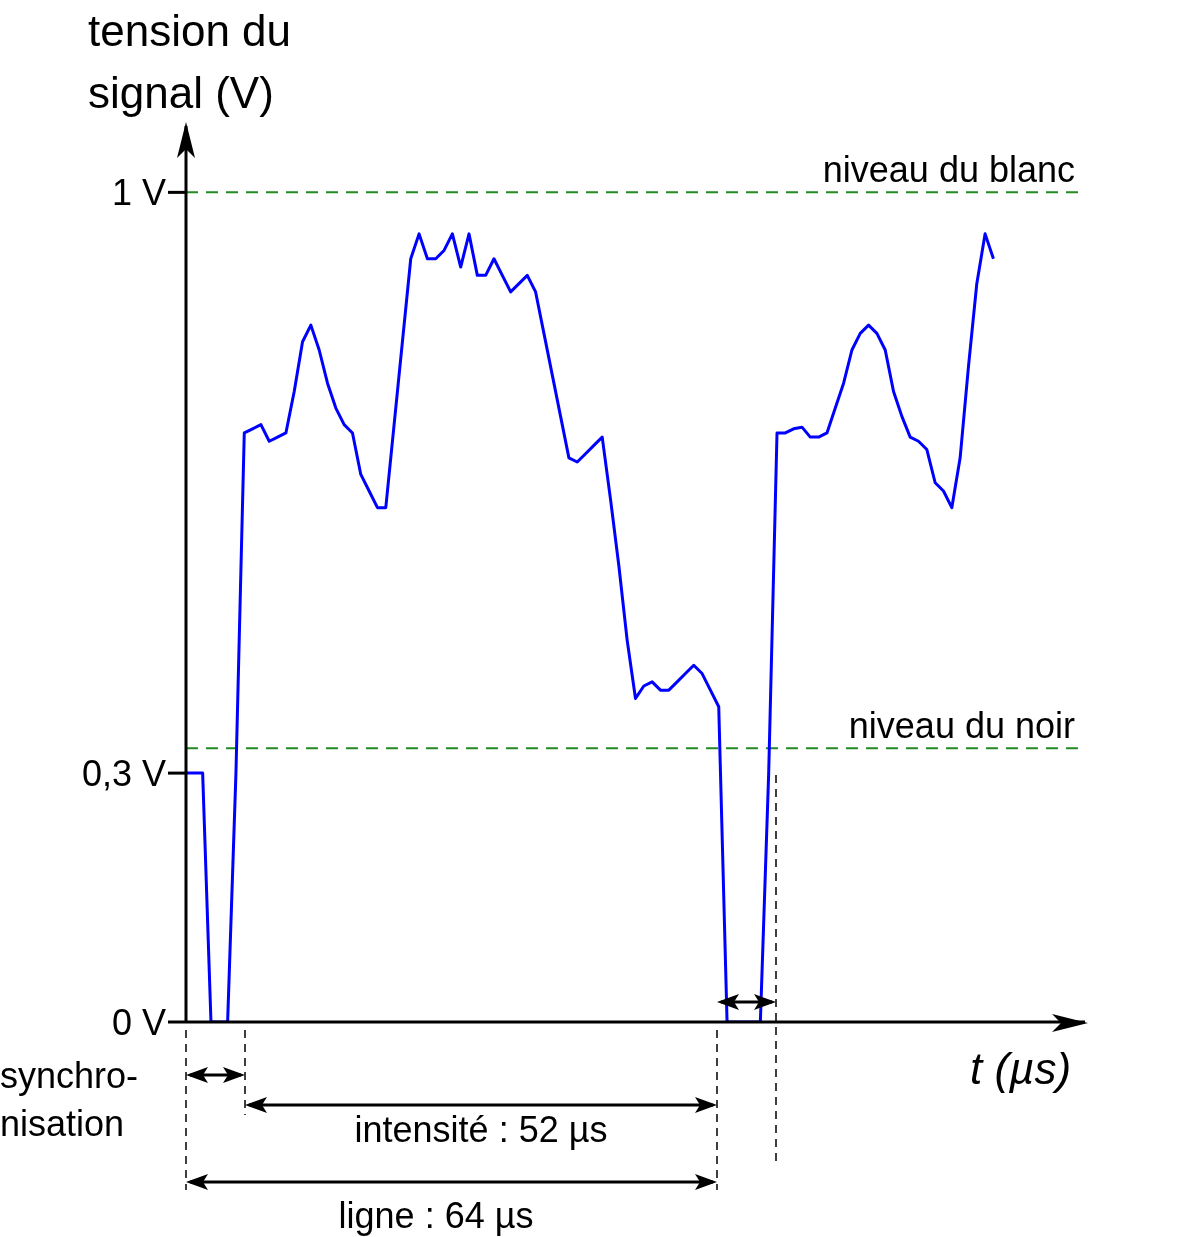  I want to click on y-tick-label: 0,3 V, so click(123, 773).